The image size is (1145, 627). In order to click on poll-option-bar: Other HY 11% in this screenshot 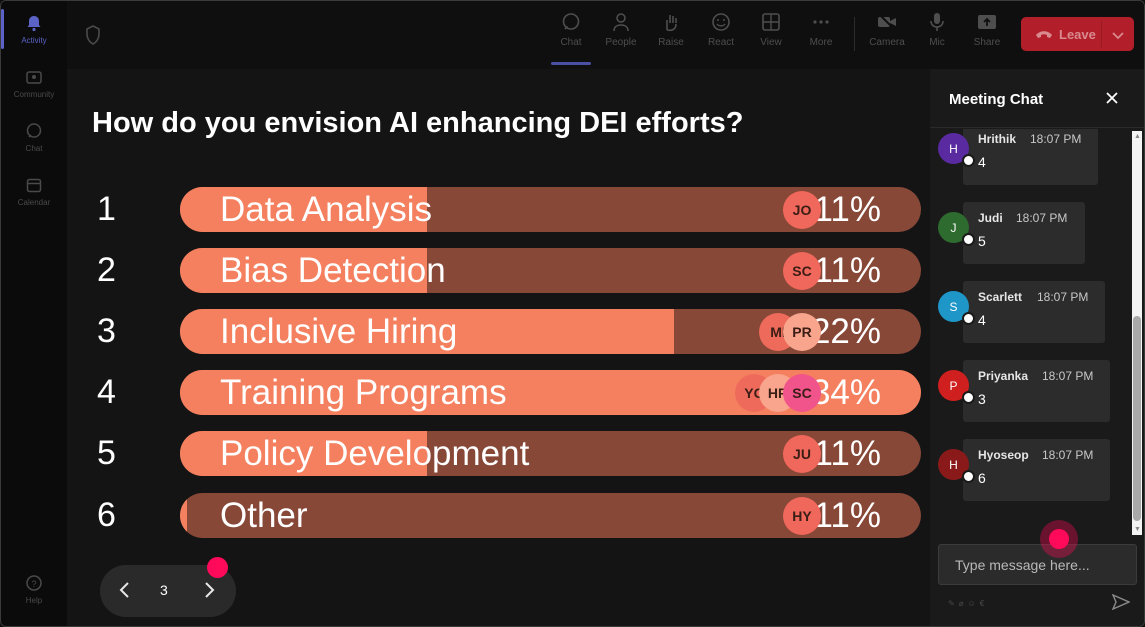, I will do `click(550, 515)`.